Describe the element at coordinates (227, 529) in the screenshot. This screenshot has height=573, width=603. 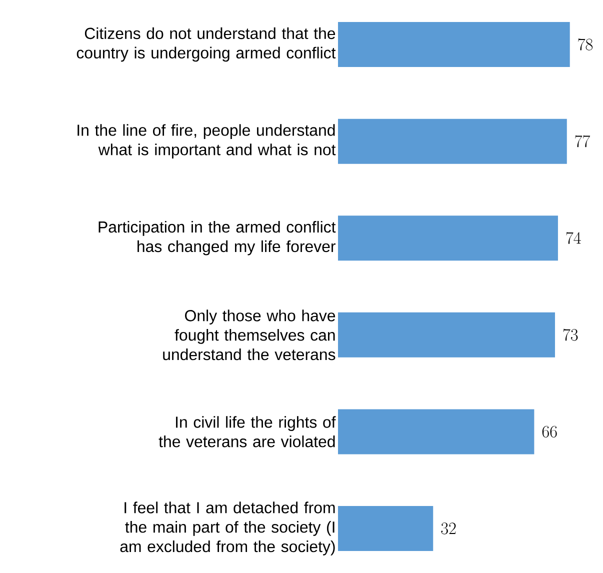
I see `y-tick-label: I feel that I am detached from the main part of the society (I am excluded from the society)` at that location.